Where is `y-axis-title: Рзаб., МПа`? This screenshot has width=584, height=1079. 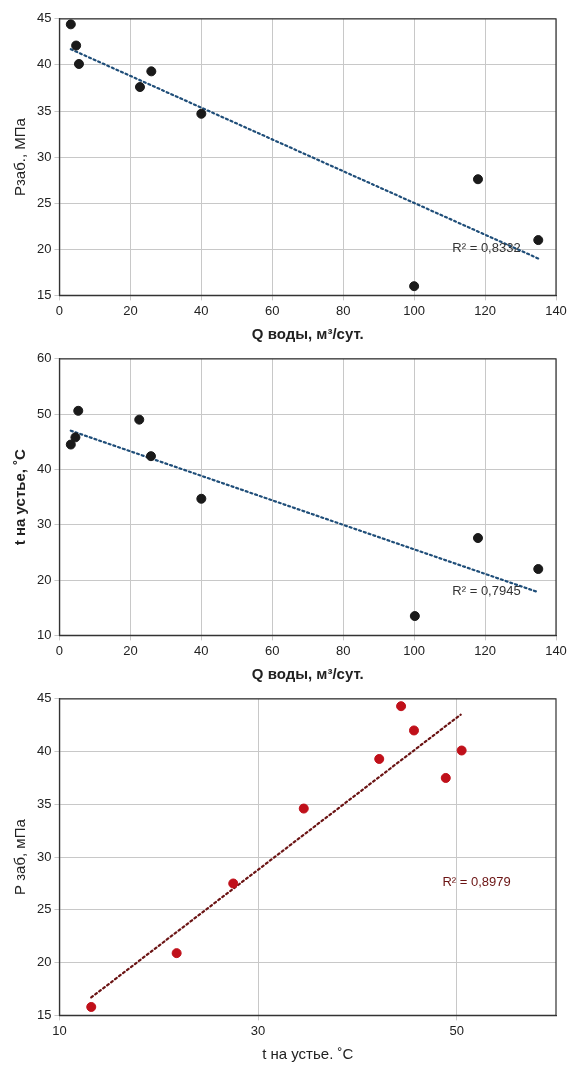 y-axis-title: Рзаб., МПа is located at coordinates (20, 157).